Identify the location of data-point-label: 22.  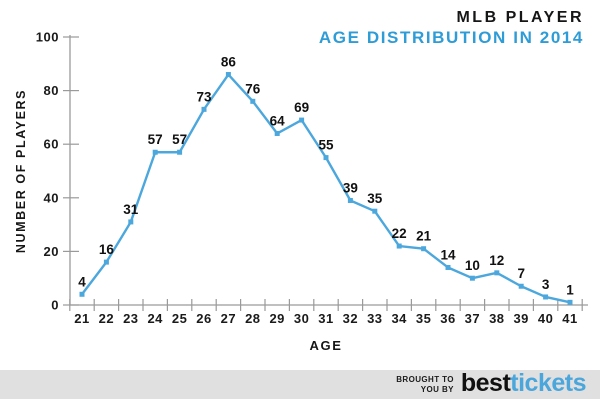
(399, 233).